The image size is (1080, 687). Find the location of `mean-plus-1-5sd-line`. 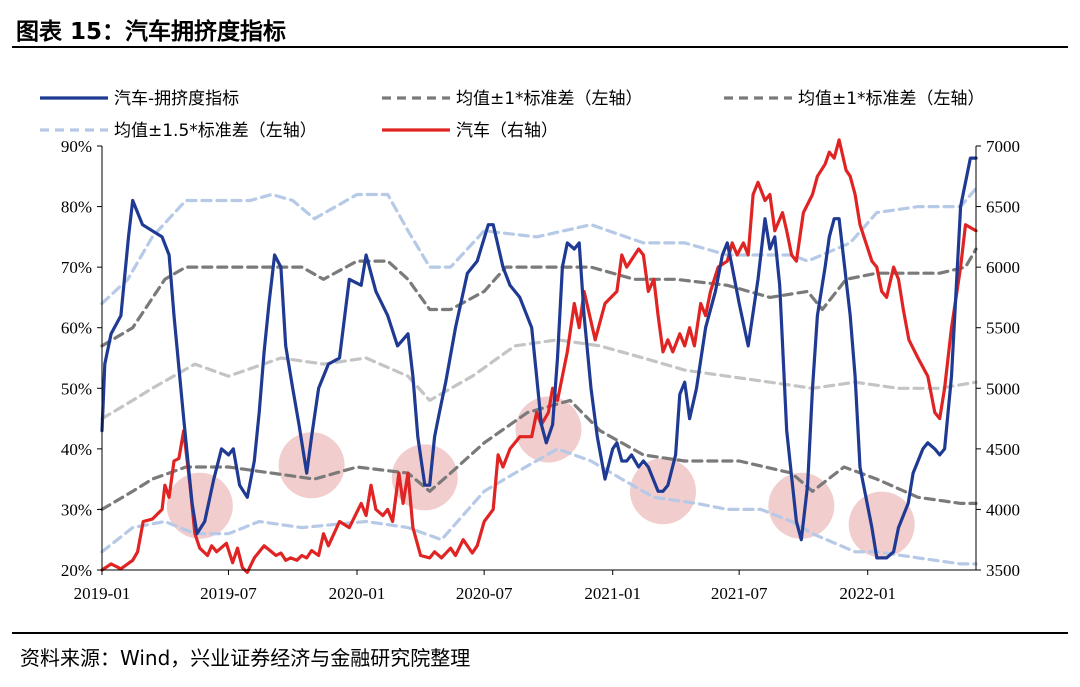

mean-plus-1-5sd-line is located at coordinates (539, 246).